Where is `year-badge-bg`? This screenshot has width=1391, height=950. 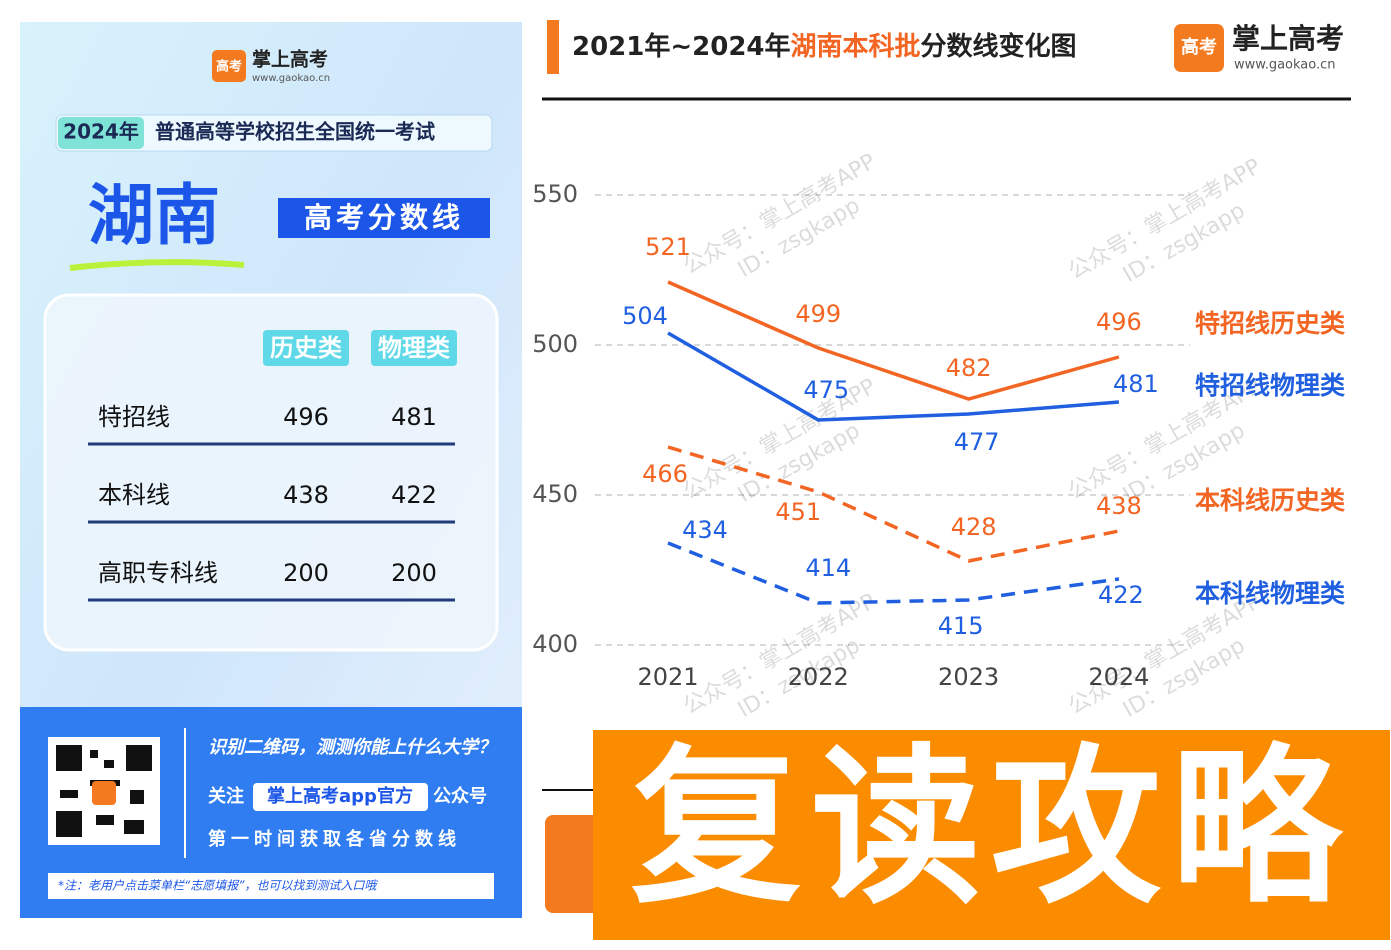 year-badge-bg is located at coordinates (101, 133).